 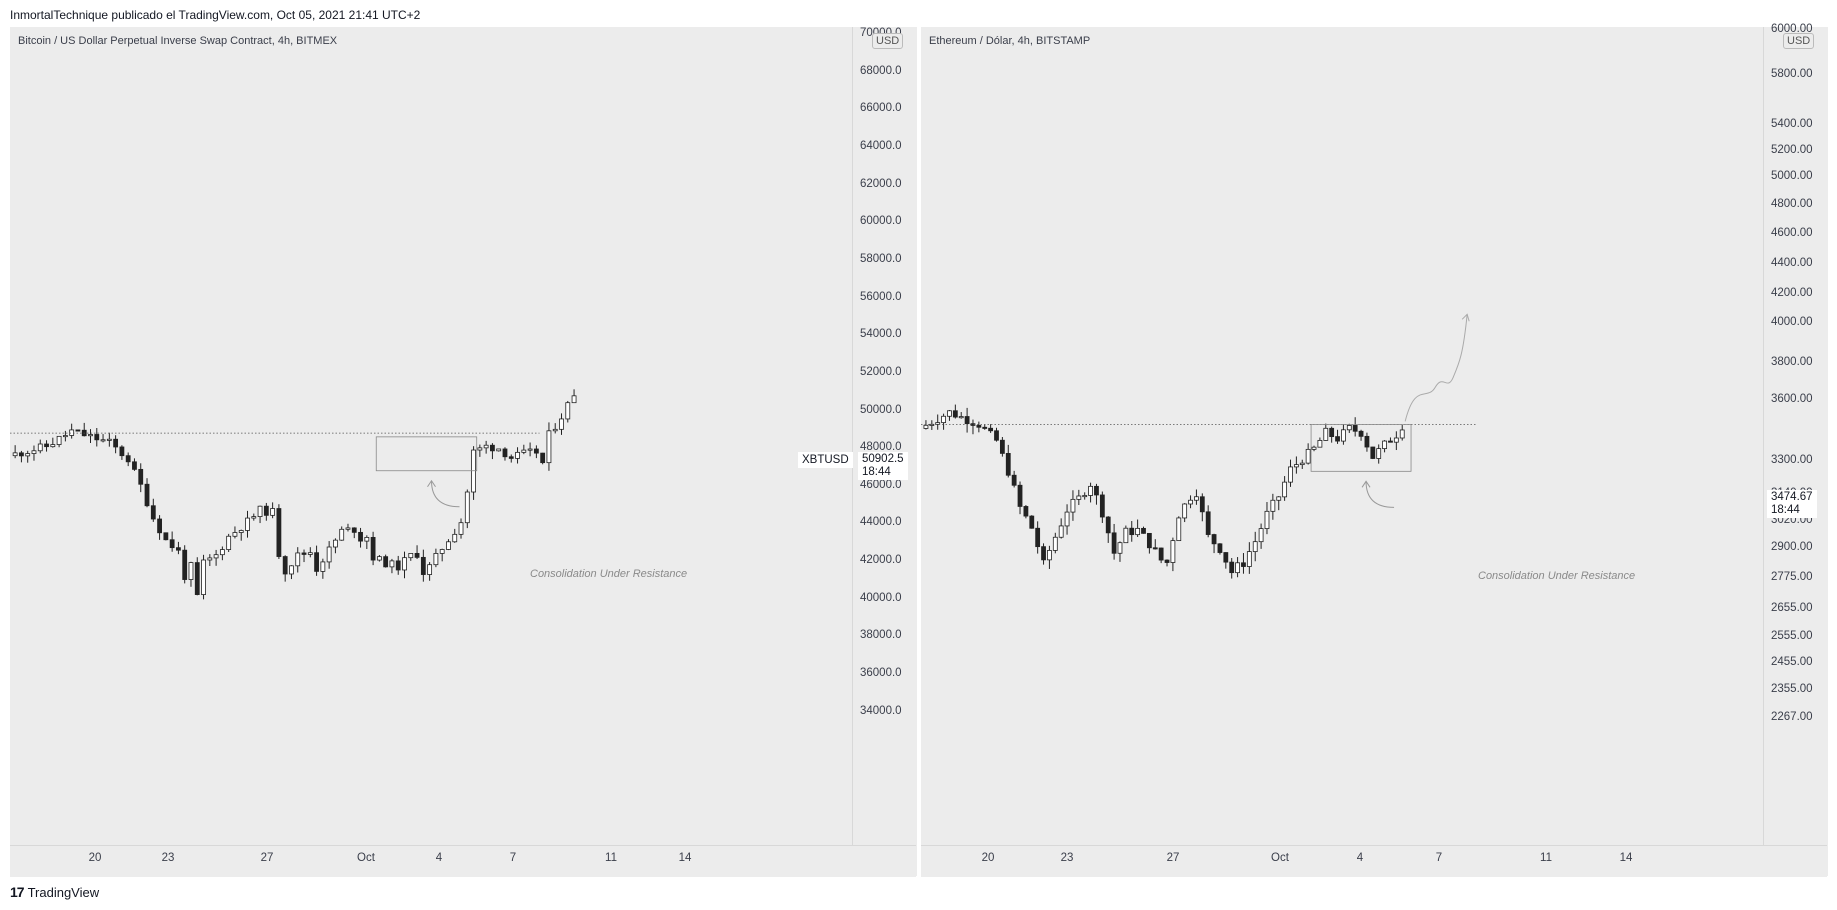 What do you see at coordinates (366, 858) in the screenshot?
I see `x-tick-label: Oct` at bounding box center [366, 858].